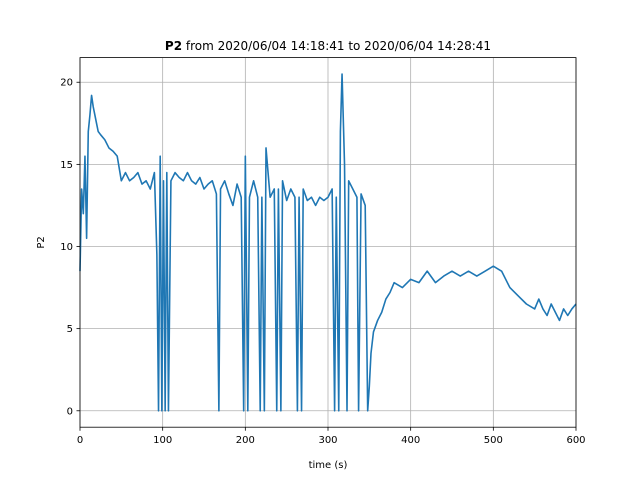  Describe the element at coordinates (173, 46) in the screenshot. I see `chart-title-bold: P2` at that location.